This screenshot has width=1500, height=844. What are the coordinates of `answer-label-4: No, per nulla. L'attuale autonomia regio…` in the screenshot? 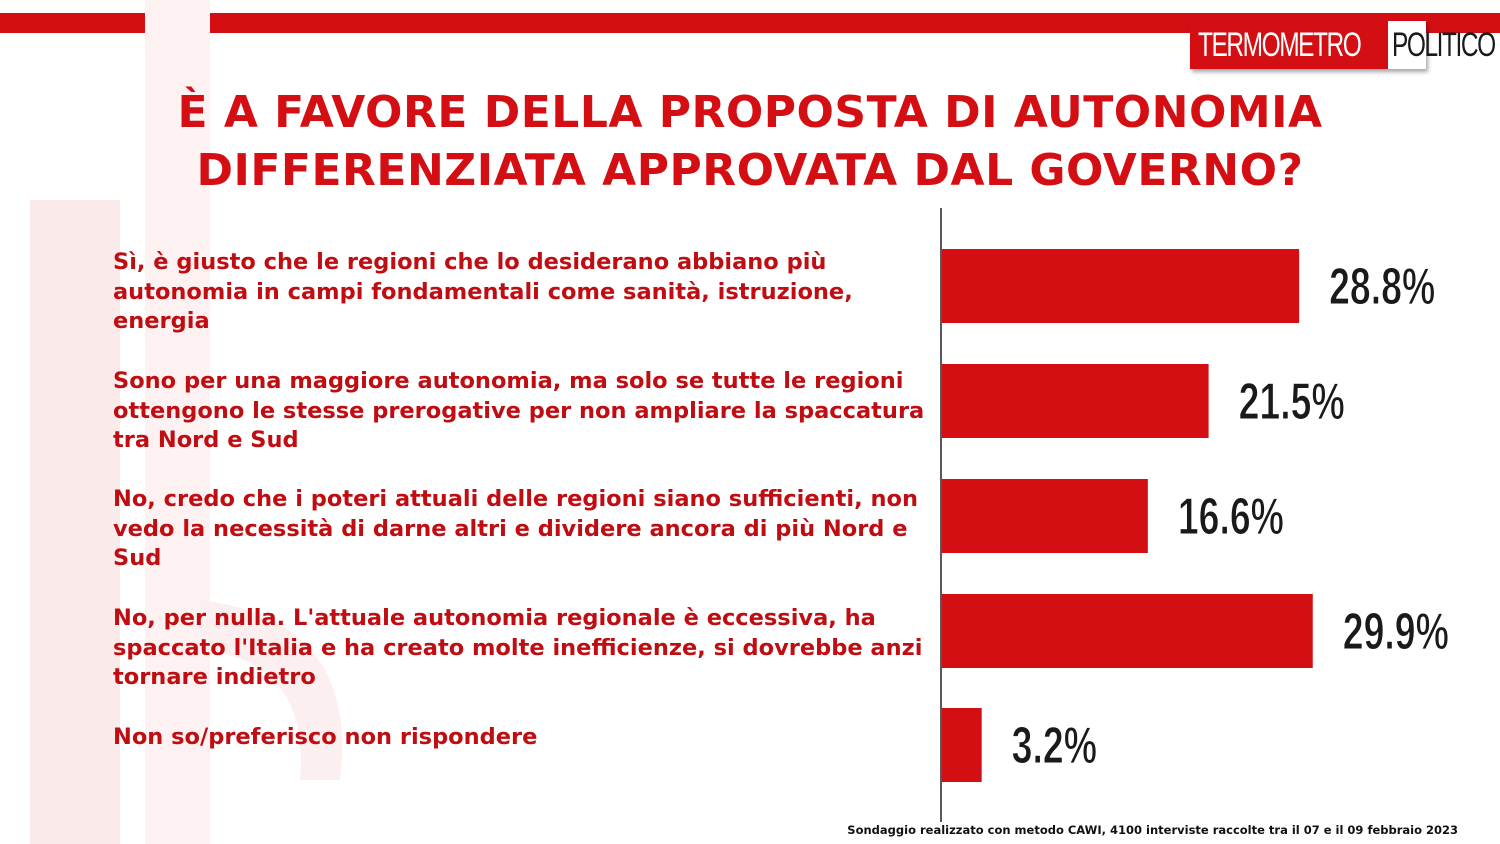 It's located at (518, 647).